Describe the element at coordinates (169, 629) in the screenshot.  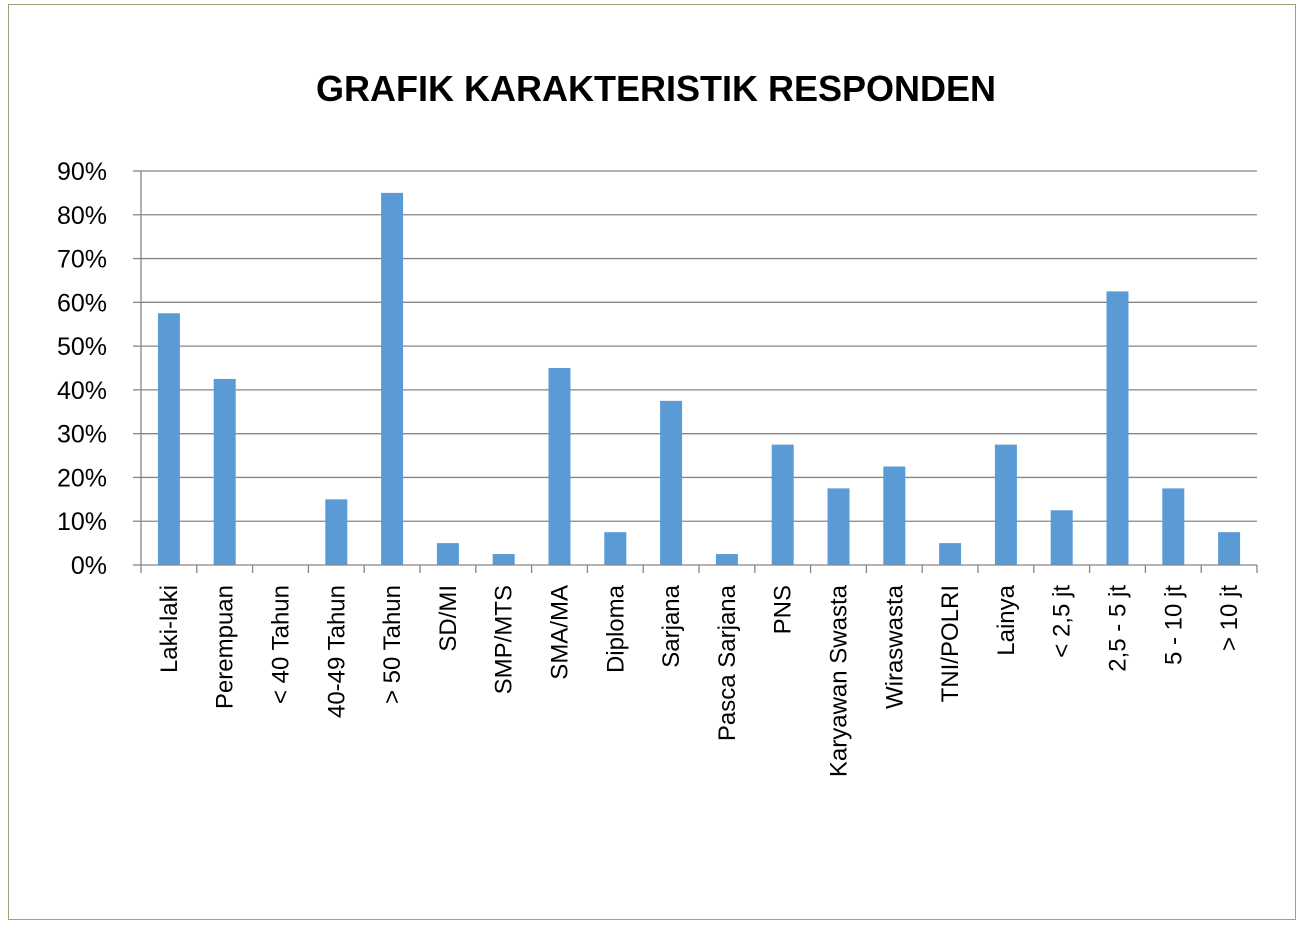
I see `x-tick-label: Laki-laki` at that location.